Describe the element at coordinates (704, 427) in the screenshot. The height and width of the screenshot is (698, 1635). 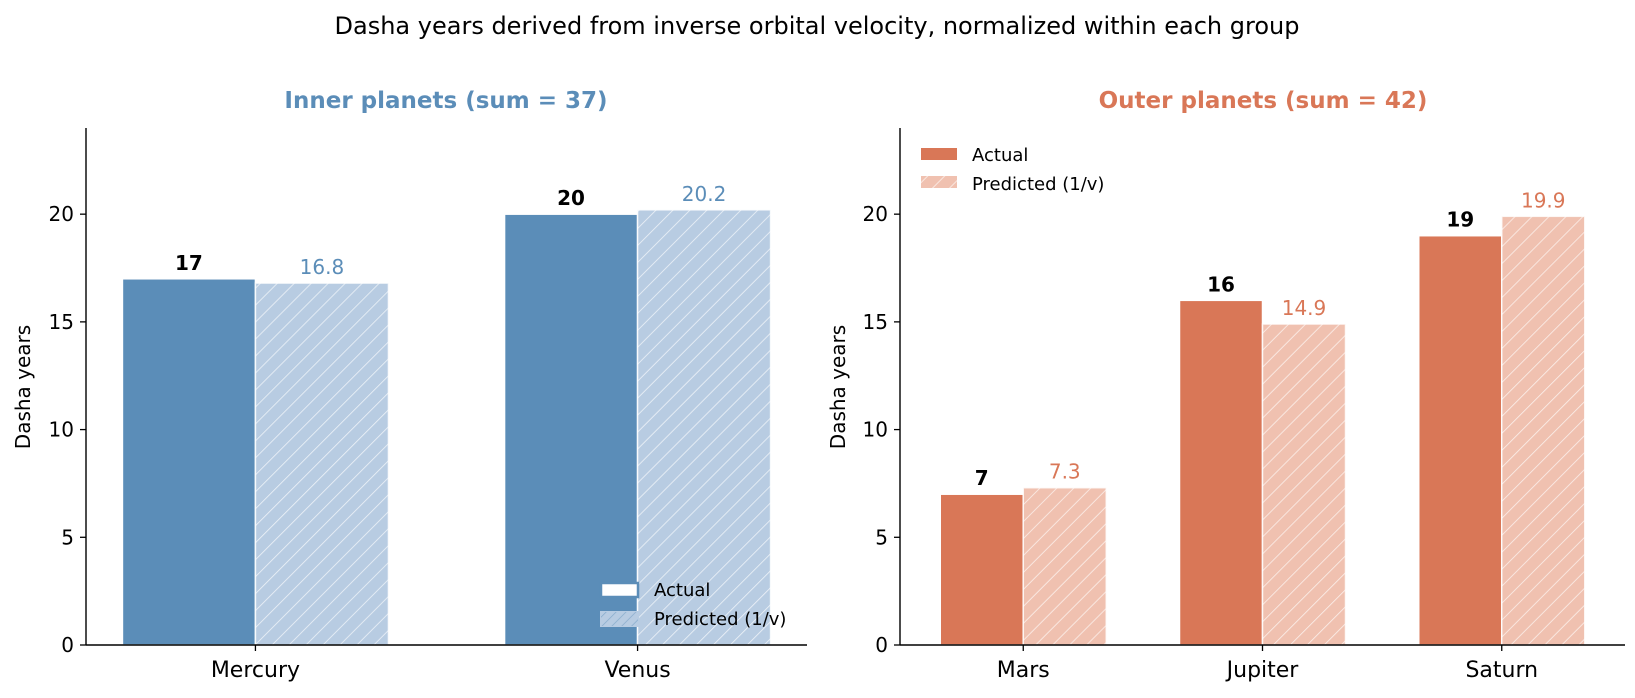
I see `bar-predicted-hatch-venus` at that location.